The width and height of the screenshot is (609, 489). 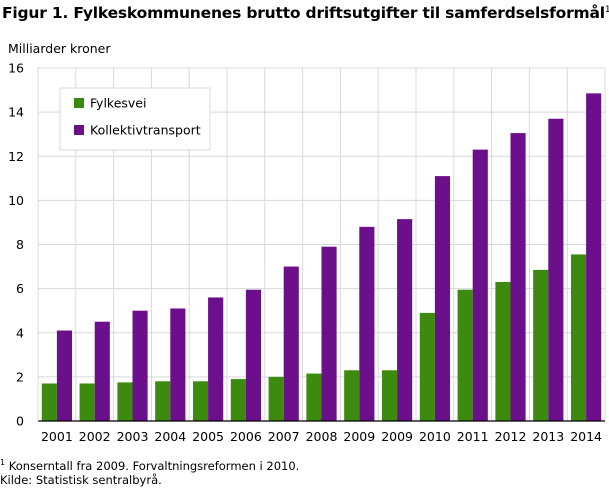 I want to click on y-tick-label-0: 0, so click(x=20, y=421).